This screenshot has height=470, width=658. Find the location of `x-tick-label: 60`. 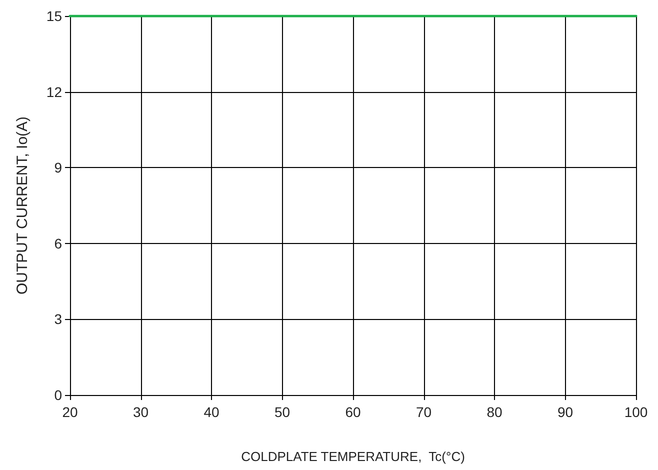

x-tick-label: 60 is located at coordinates (353, 412).